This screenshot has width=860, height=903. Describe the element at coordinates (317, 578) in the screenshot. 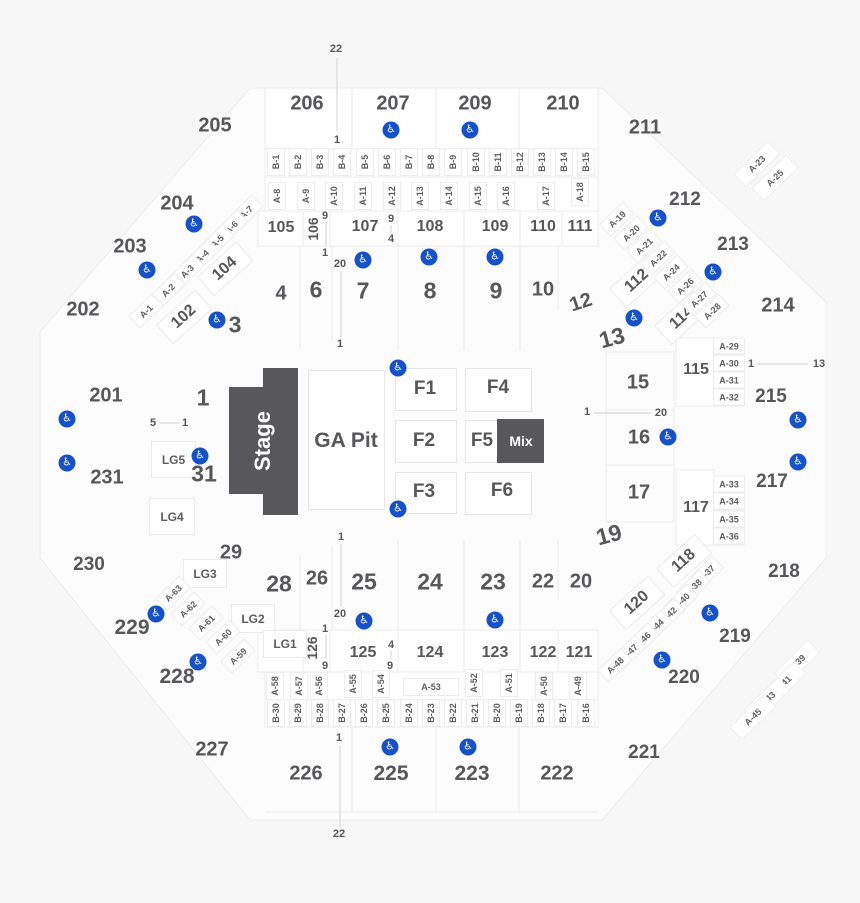

I see `section-26-label: 26` at that location.